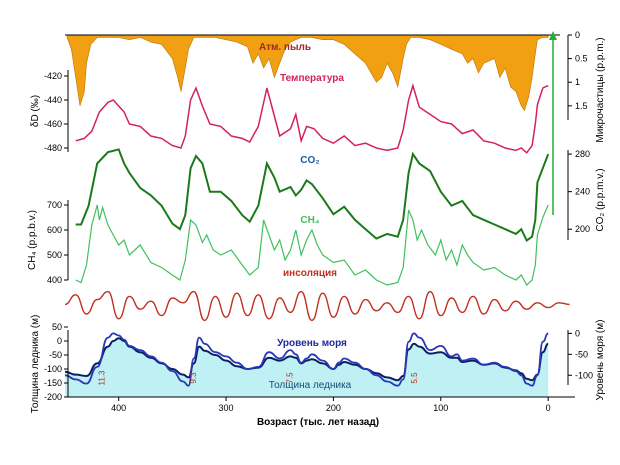 The image size is (620, 465). Describe the element at coordinates (35, 111) in the screenshot. I see `temperature-axis-title: δD (‰)` at that location.